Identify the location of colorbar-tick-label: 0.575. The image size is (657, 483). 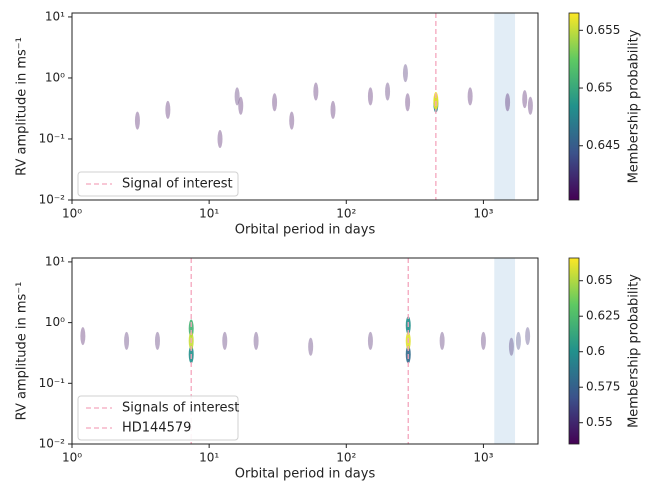
(603, 387).